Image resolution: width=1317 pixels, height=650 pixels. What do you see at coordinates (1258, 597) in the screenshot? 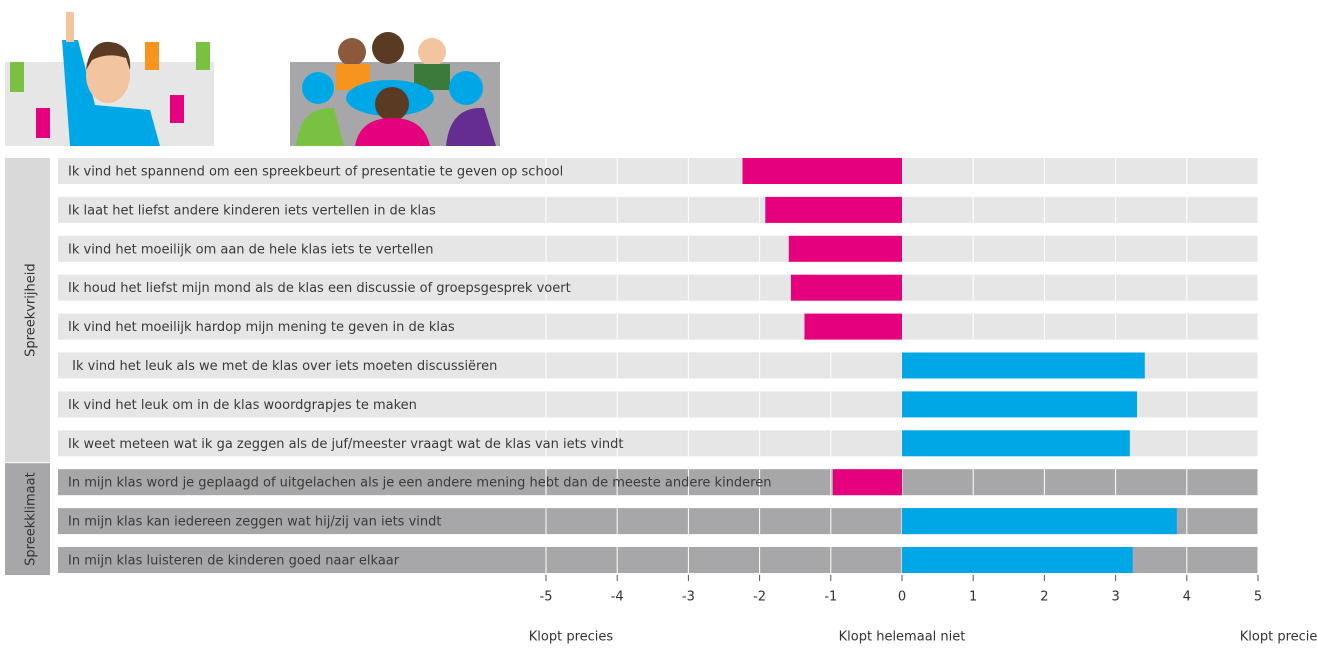
I see `x-tick-label: 5` at bounding box center [1258, 597].